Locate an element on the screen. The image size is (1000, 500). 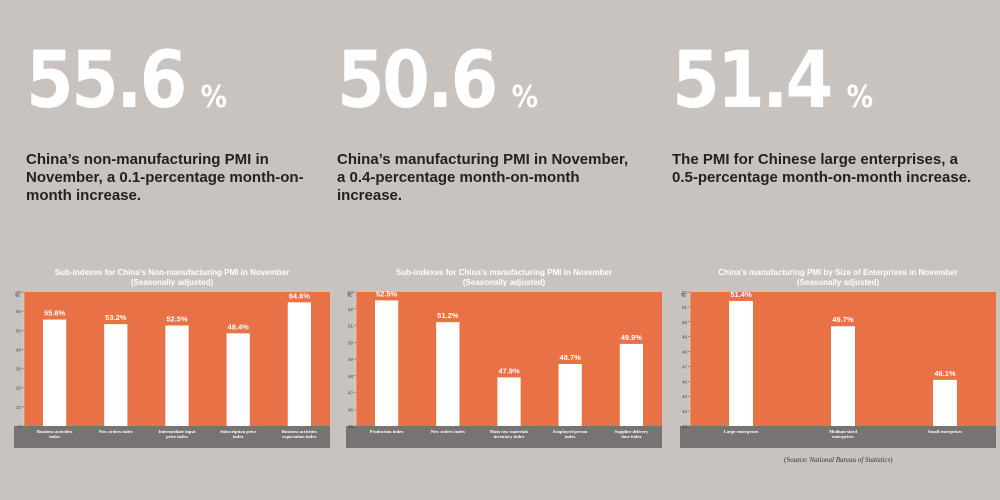
bar-value-label: 48.4% is located at coordinates (239, 326).